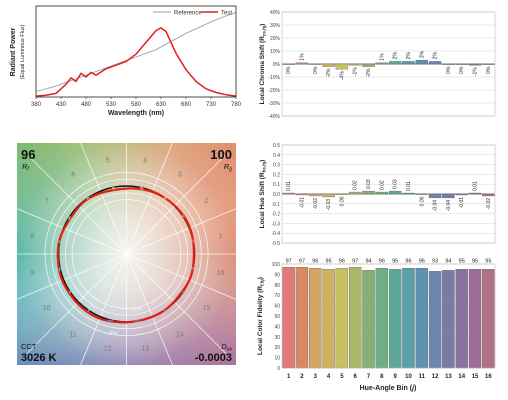 The image size is (508, 400). Describe the element at coordinates (422, 377) in the screenshot. I see `fidelity-x-tick-label: 11` at that location.